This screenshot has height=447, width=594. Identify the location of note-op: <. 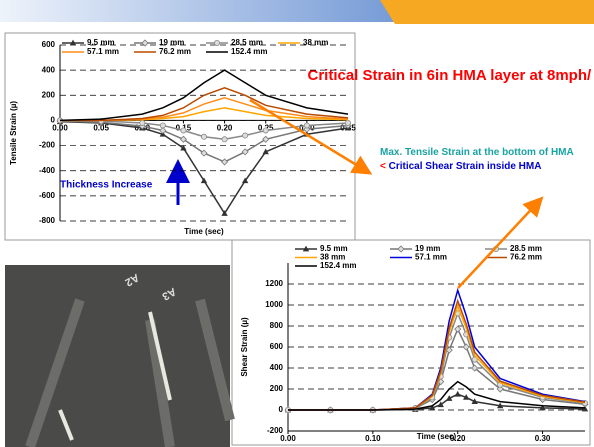
(383, 166).